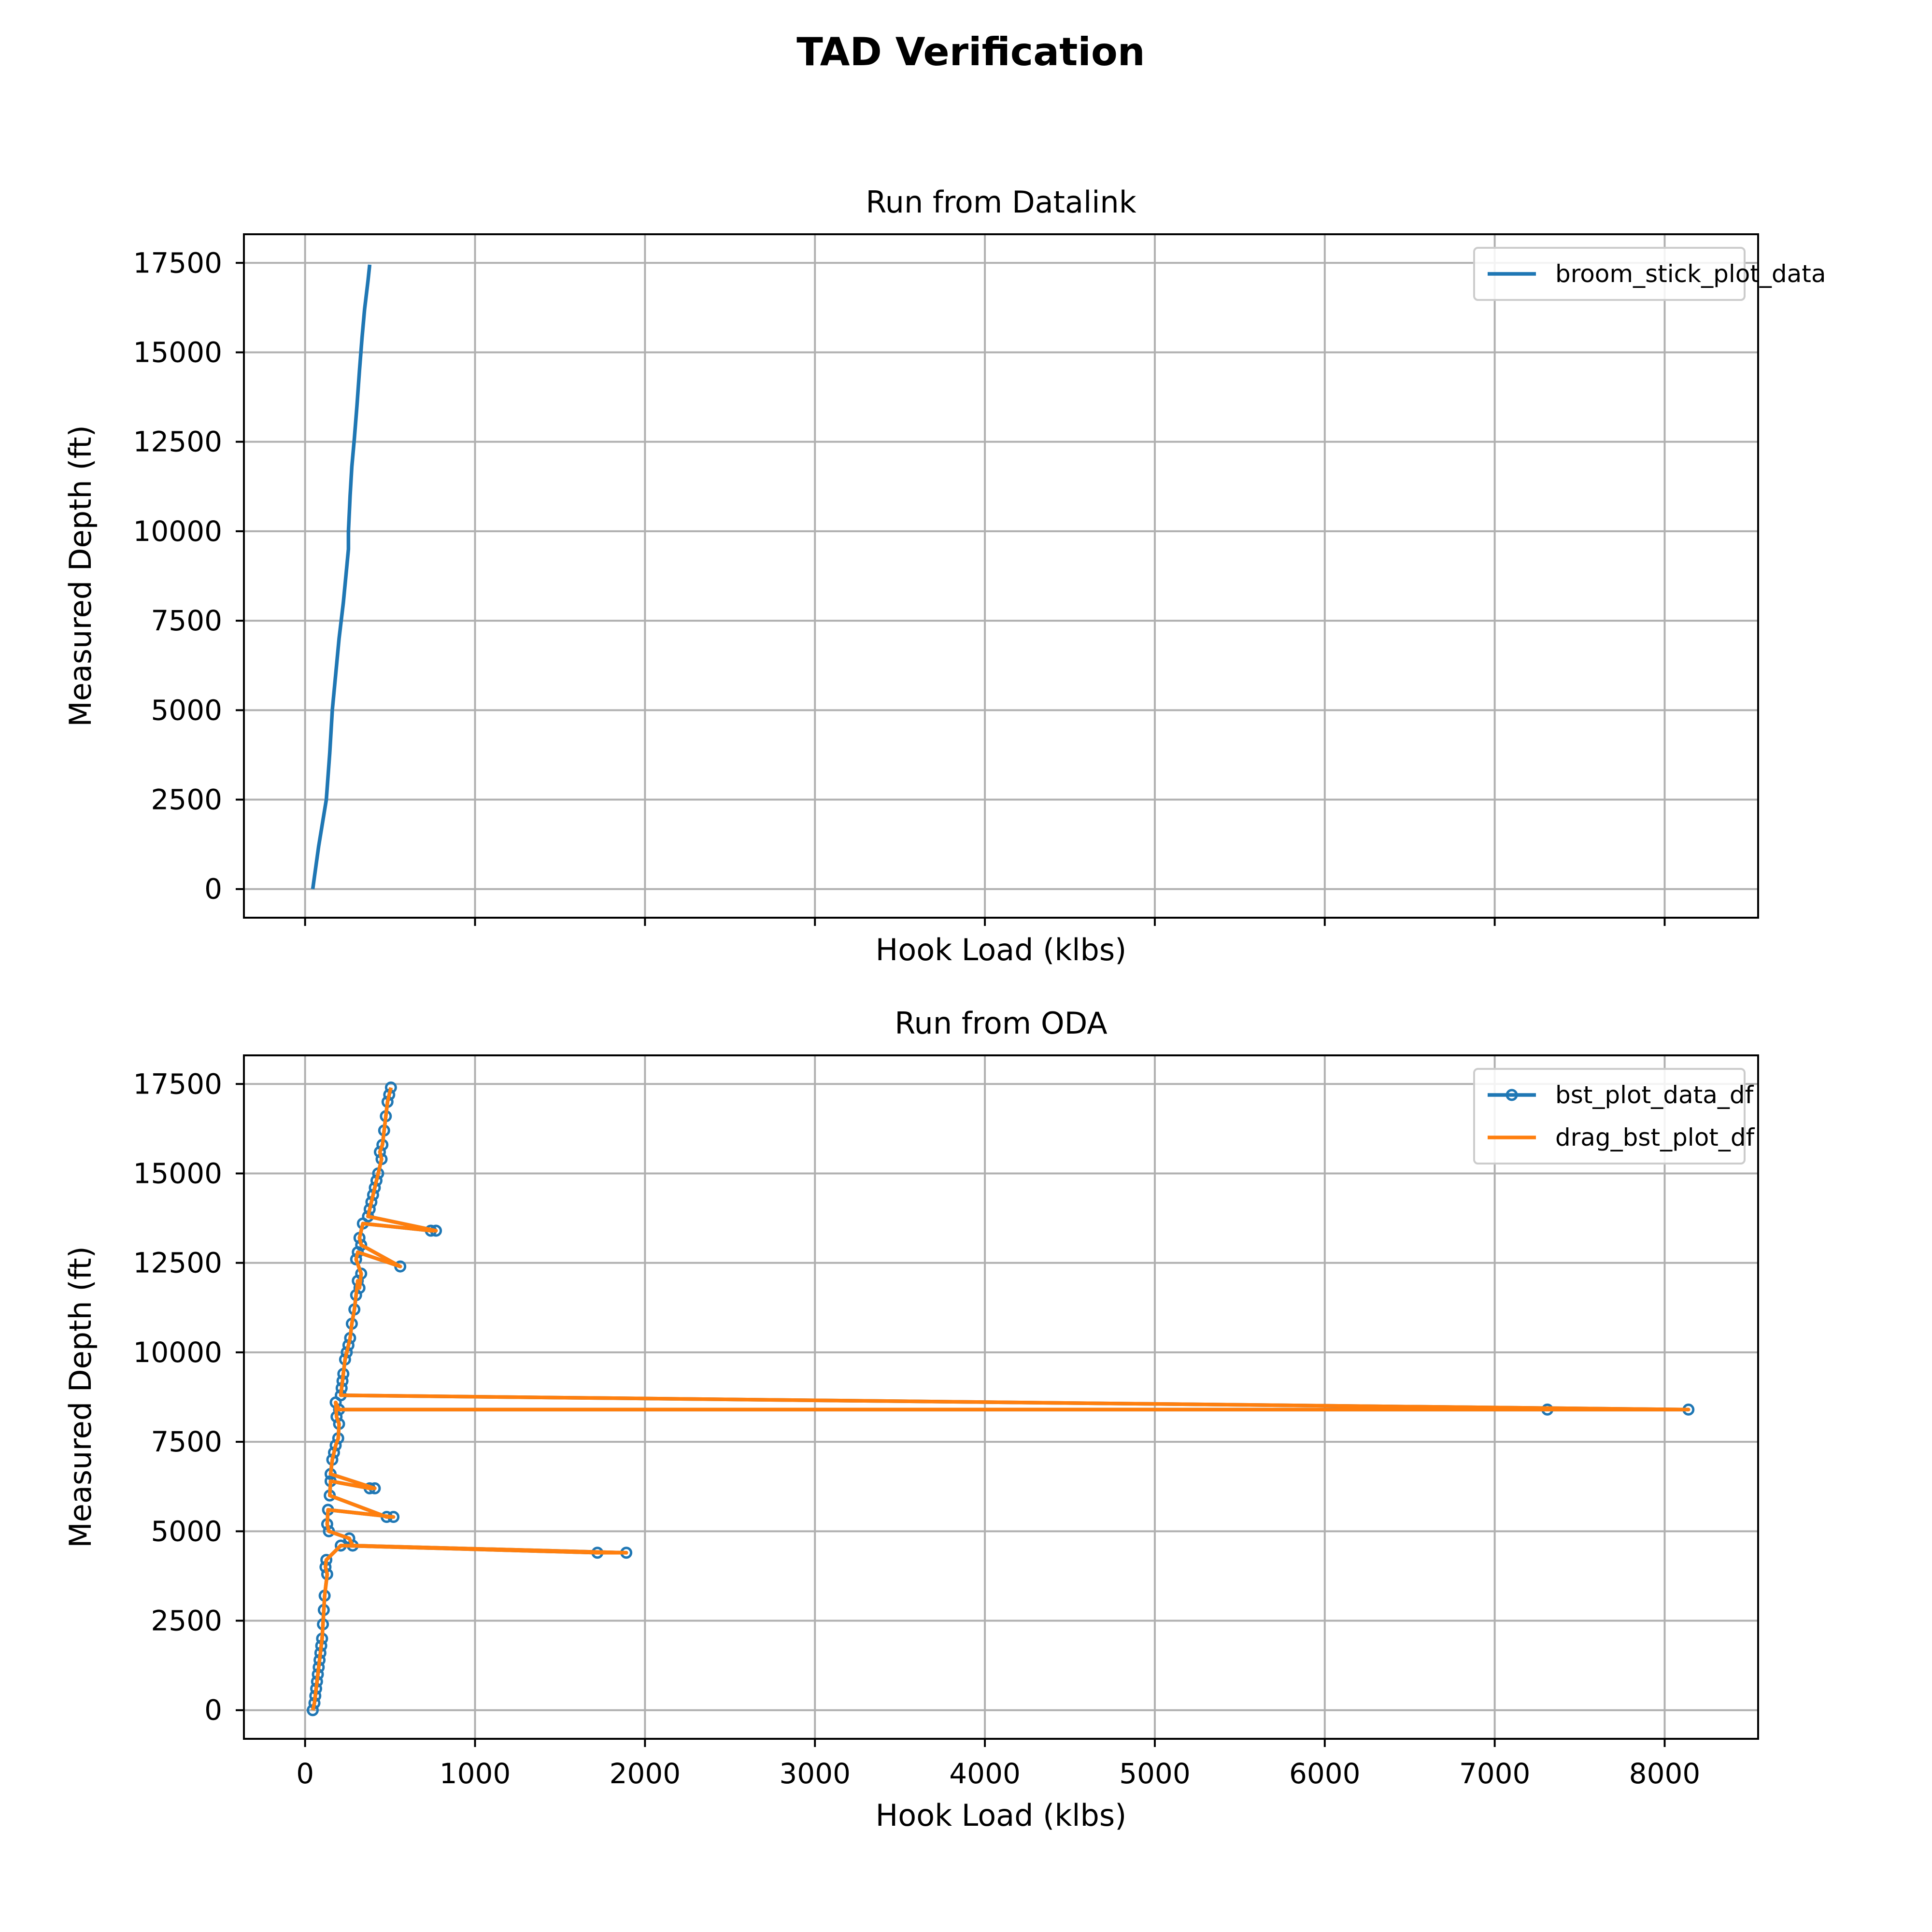 The image size is (1932, 1932). Describe the element at coordinates (1001, 1024) in the screenshot. I see `chart-title: Run from ODA` at that location.